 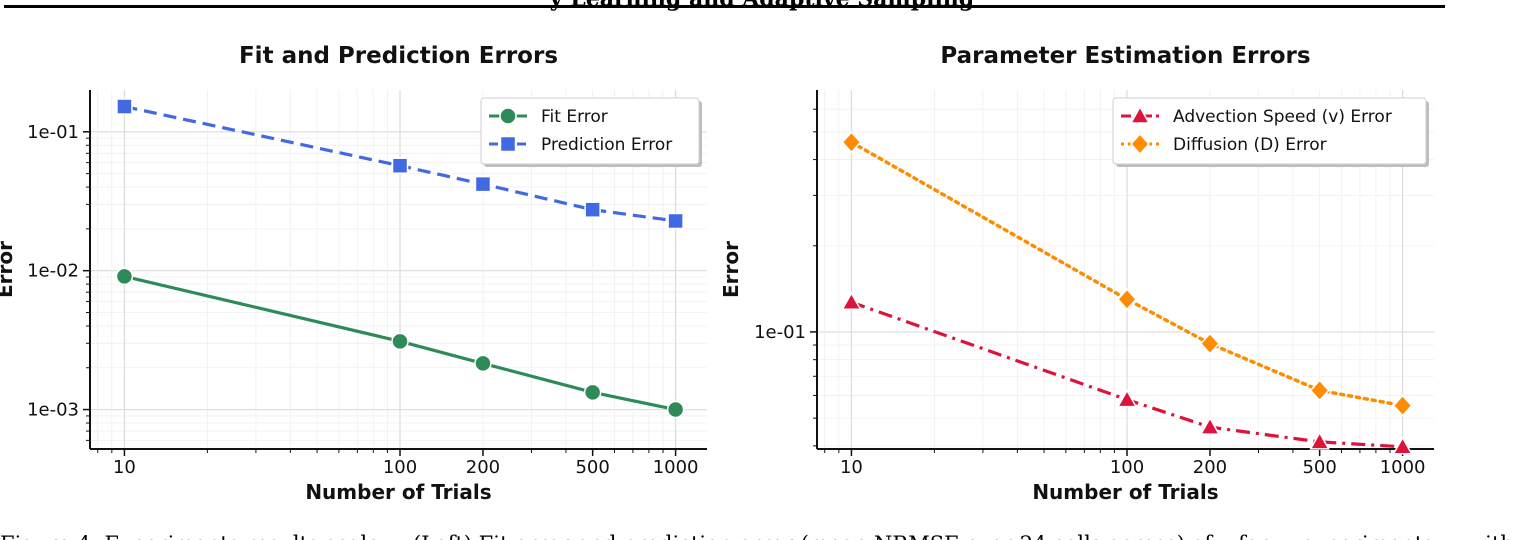 I want to click on legend-label: Diffusion (D) Error, so click(x=1250, y=145).